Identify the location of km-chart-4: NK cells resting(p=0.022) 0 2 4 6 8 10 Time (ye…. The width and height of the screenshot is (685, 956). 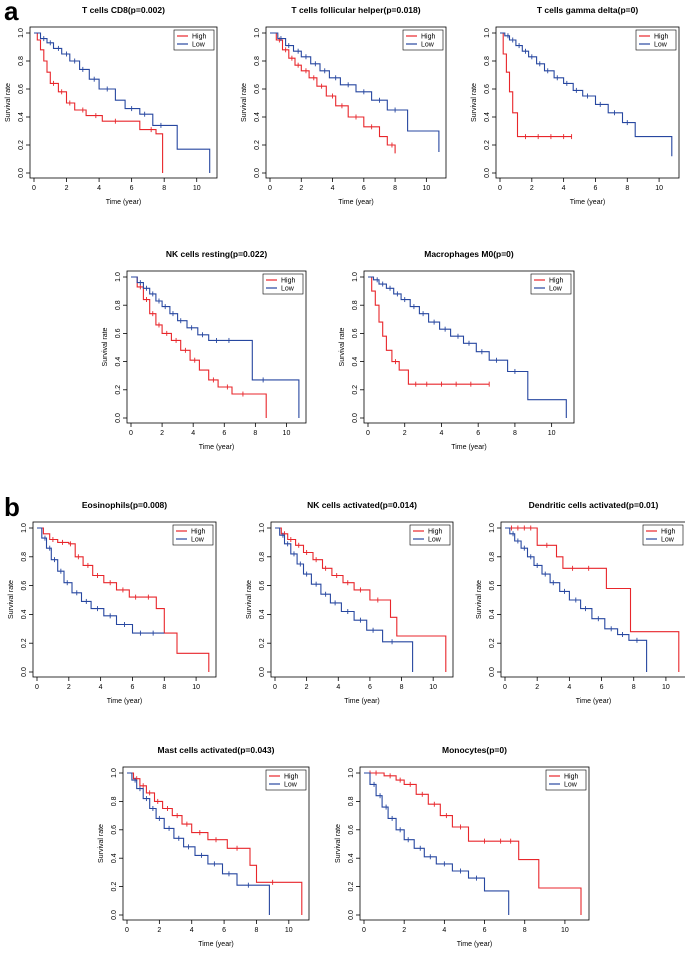
(204, 350).